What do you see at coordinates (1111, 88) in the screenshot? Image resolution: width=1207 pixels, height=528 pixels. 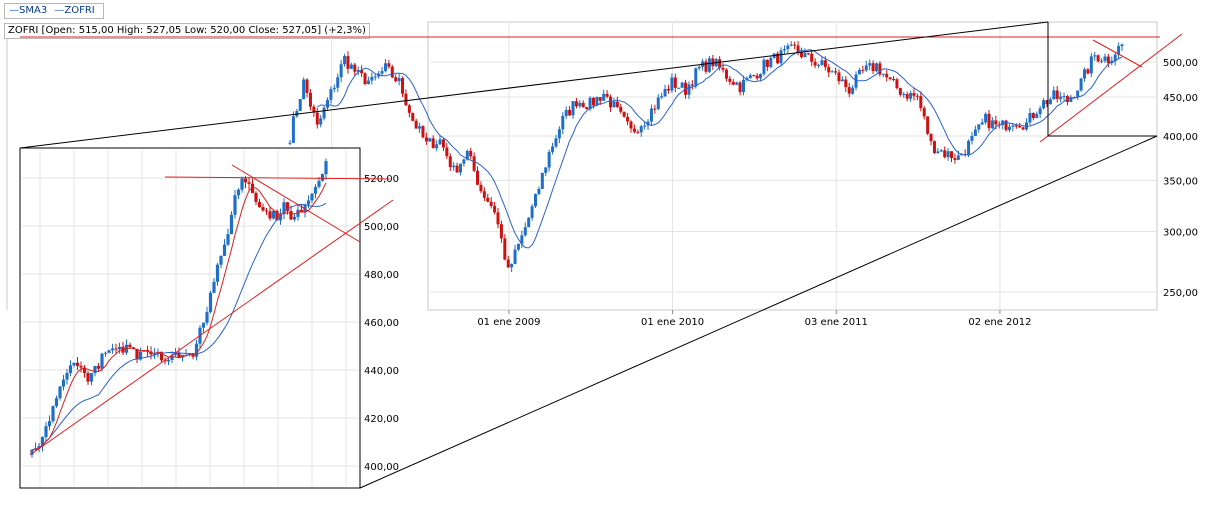 I see `uptrend-line` at bounding box center [1111, 88].